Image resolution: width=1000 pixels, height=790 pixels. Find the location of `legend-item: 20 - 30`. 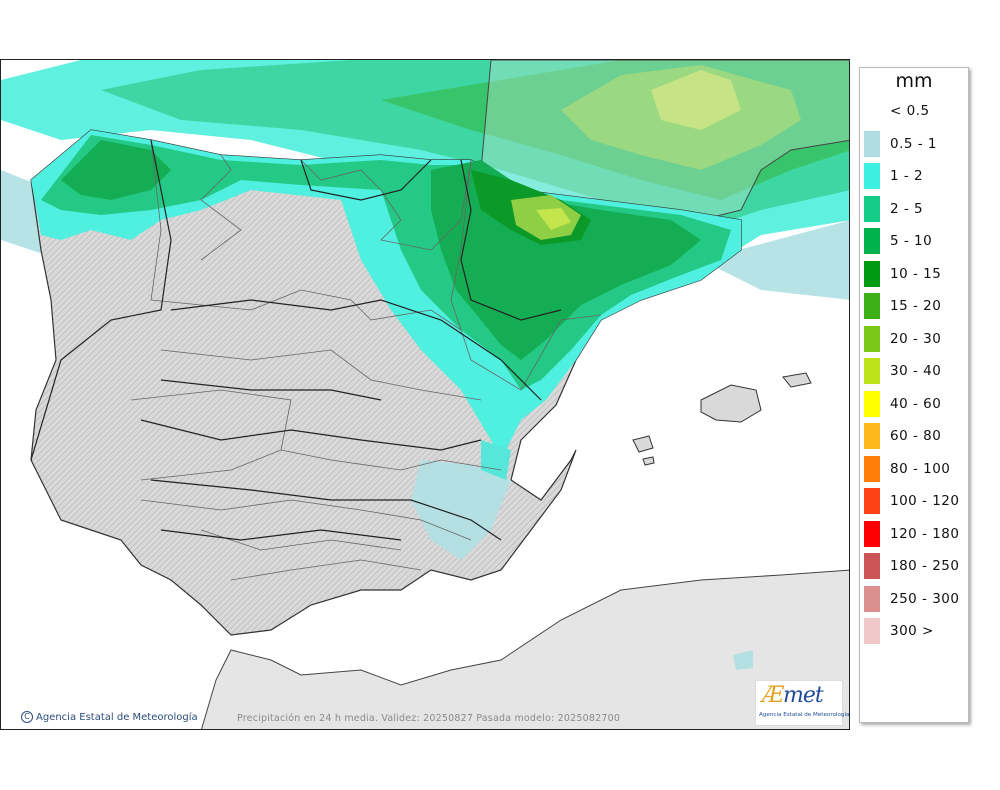

legend-item: 20 - 30 is located at coordinates (914, 340).